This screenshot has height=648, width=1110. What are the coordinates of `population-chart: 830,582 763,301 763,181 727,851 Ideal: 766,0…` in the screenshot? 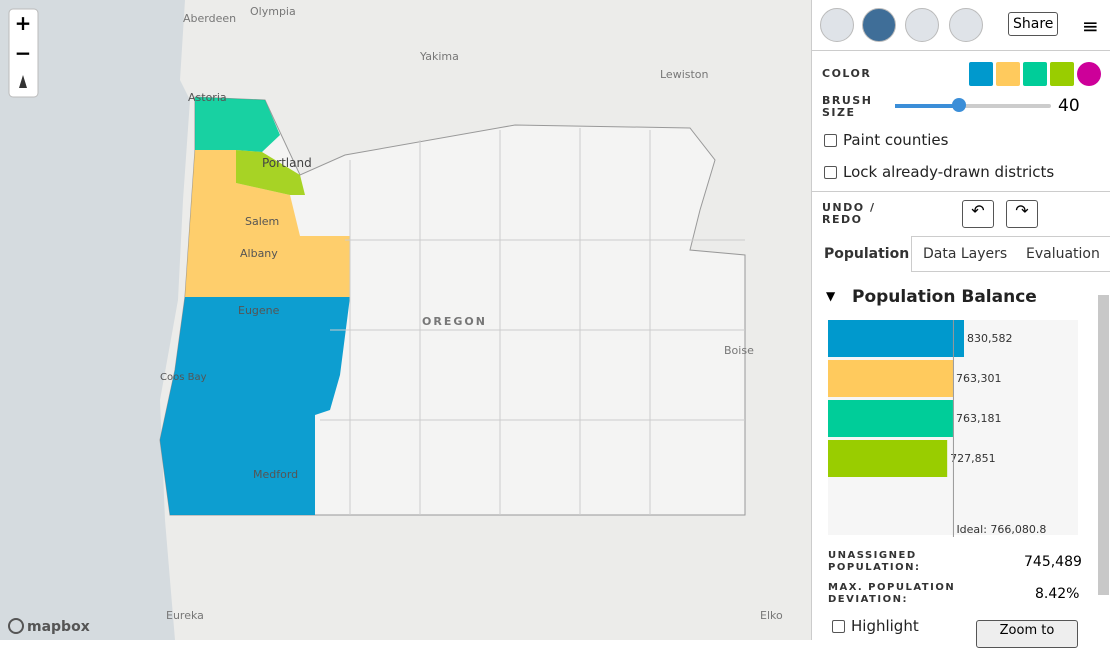 It's located at (953, 428).